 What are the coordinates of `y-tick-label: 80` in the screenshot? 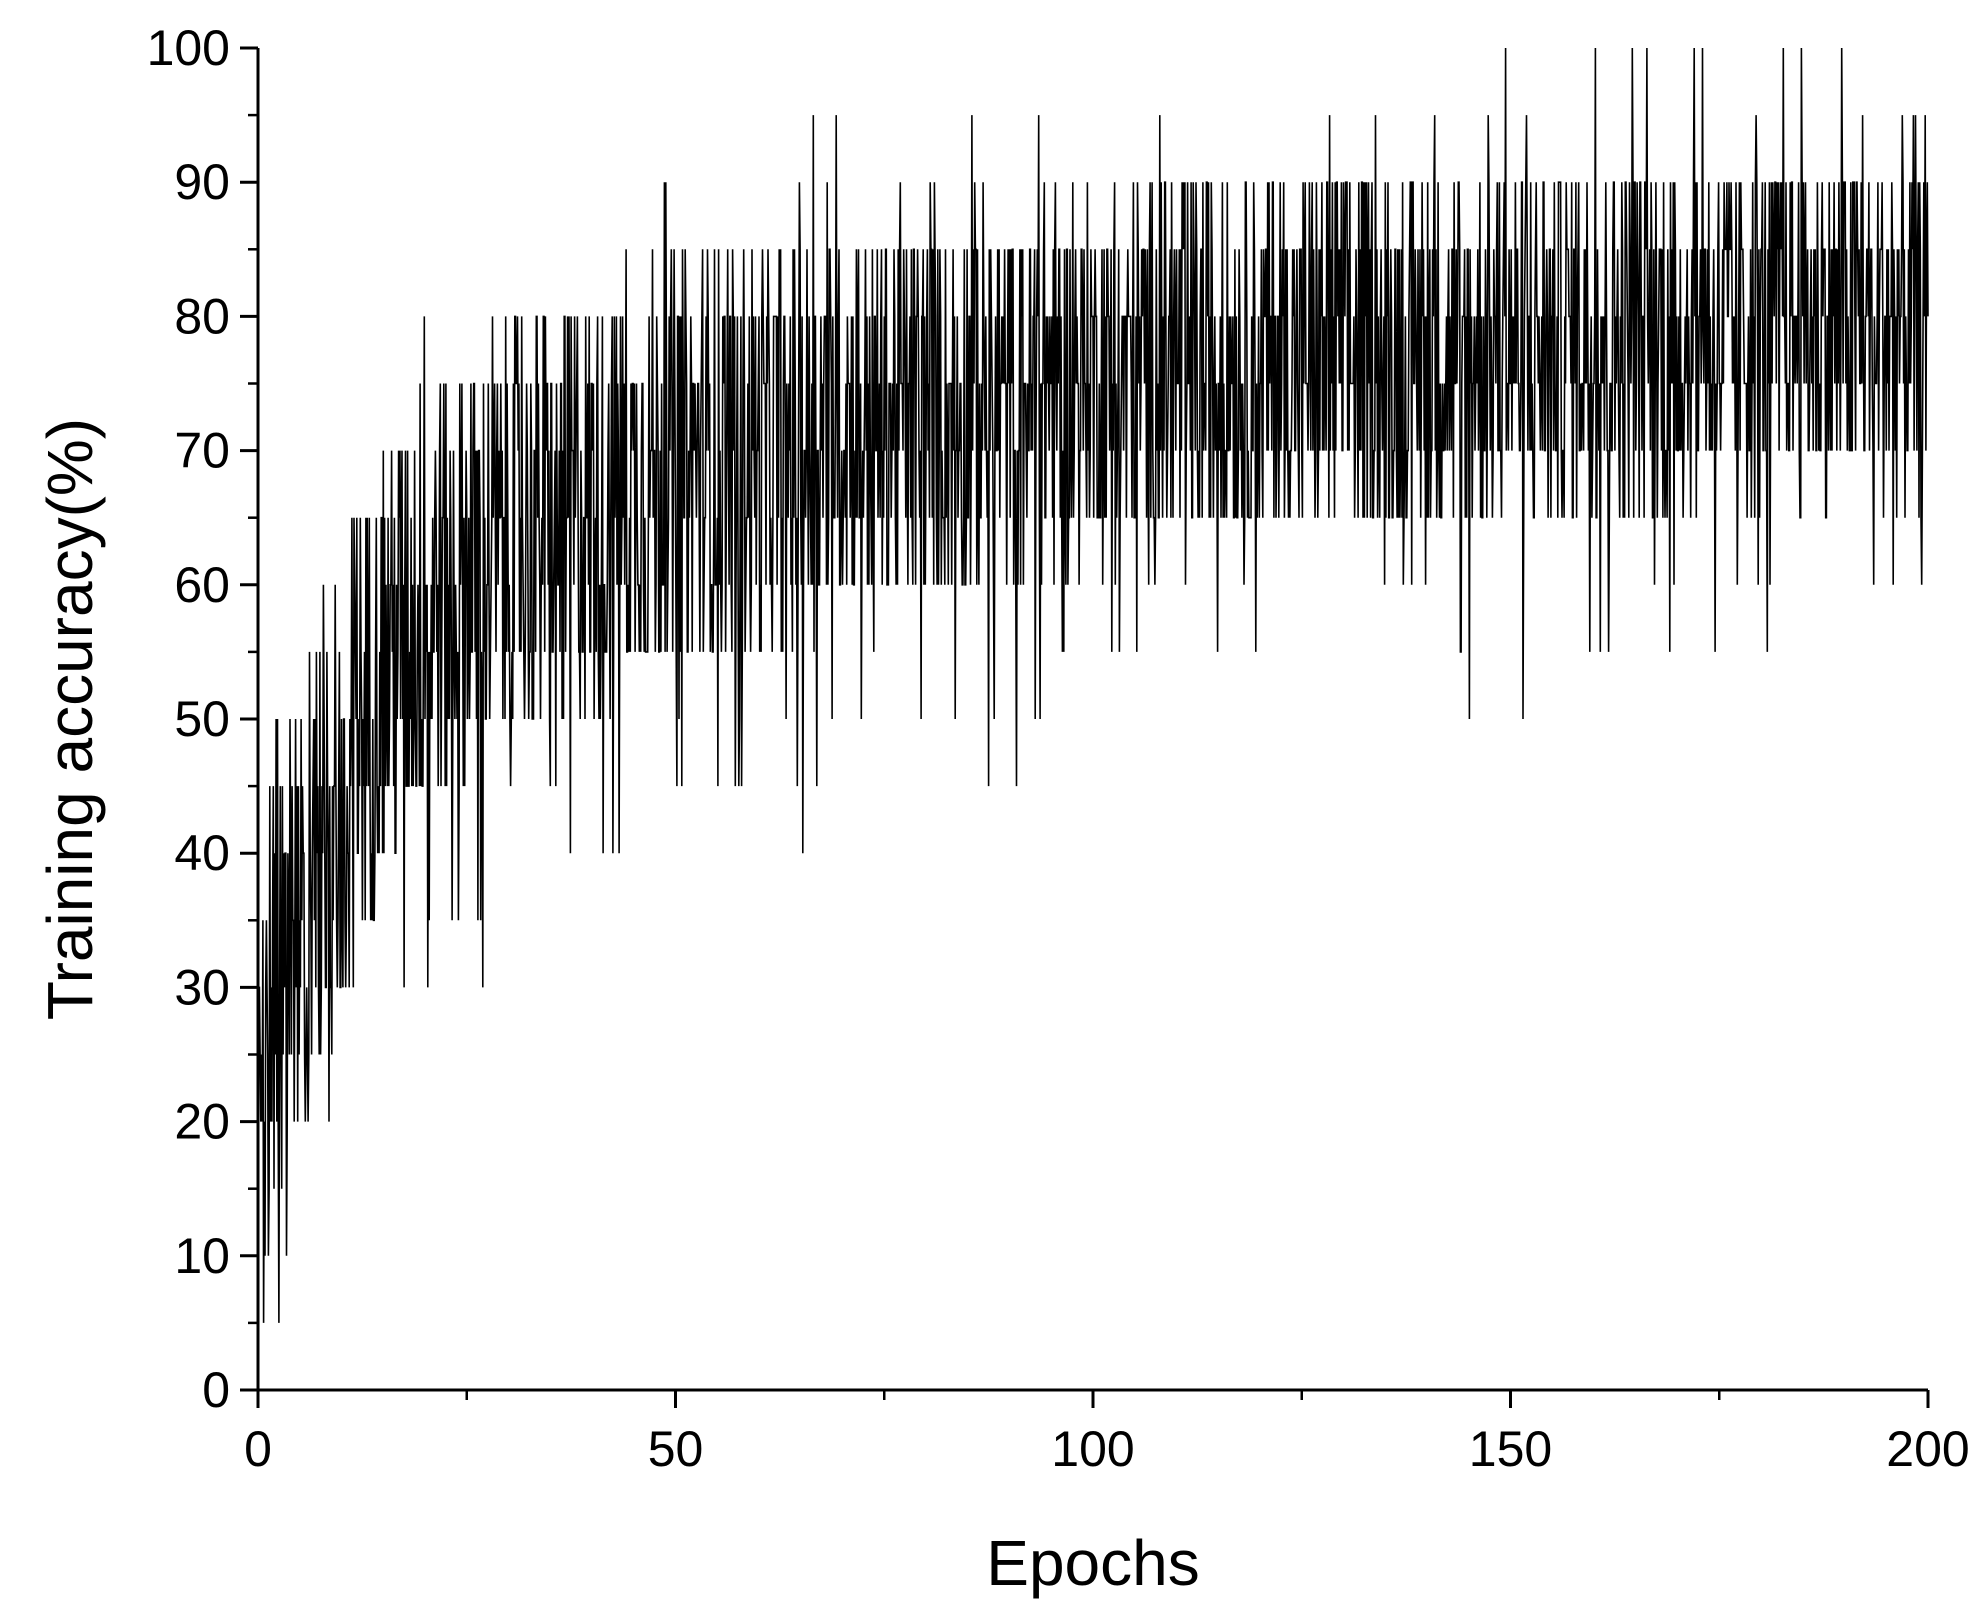 It's located at (202, 316).